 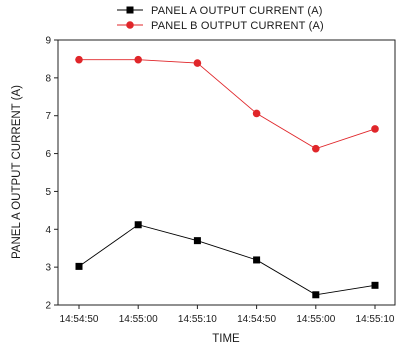 What do you see at coordinates (226, 339) in the screenshot?
I see `x-axis-title: TIME` at bounding box center [226, 339].